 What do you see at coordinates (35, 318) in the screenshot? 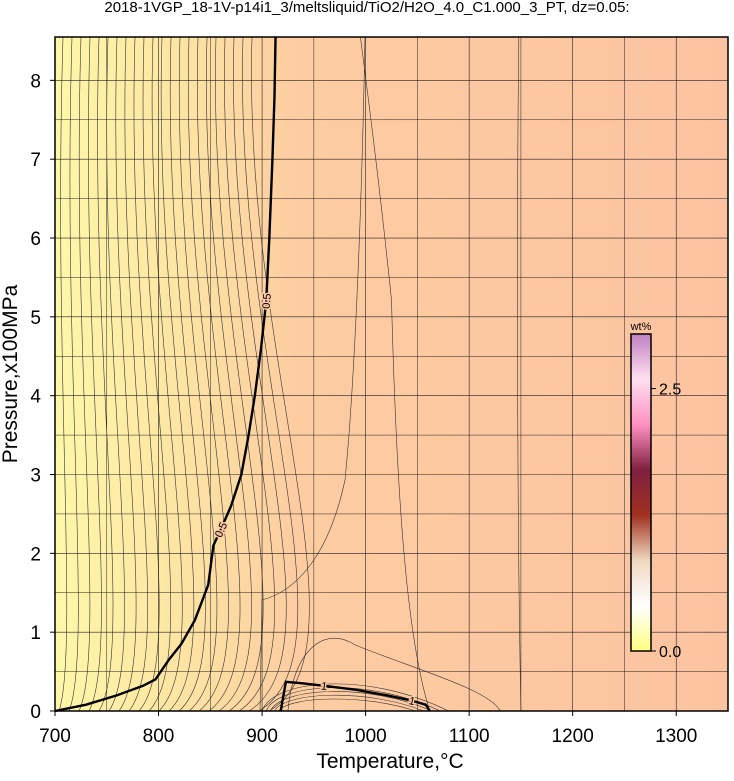
I see `y-tick-label: 5` at bounding box center [35, 318].